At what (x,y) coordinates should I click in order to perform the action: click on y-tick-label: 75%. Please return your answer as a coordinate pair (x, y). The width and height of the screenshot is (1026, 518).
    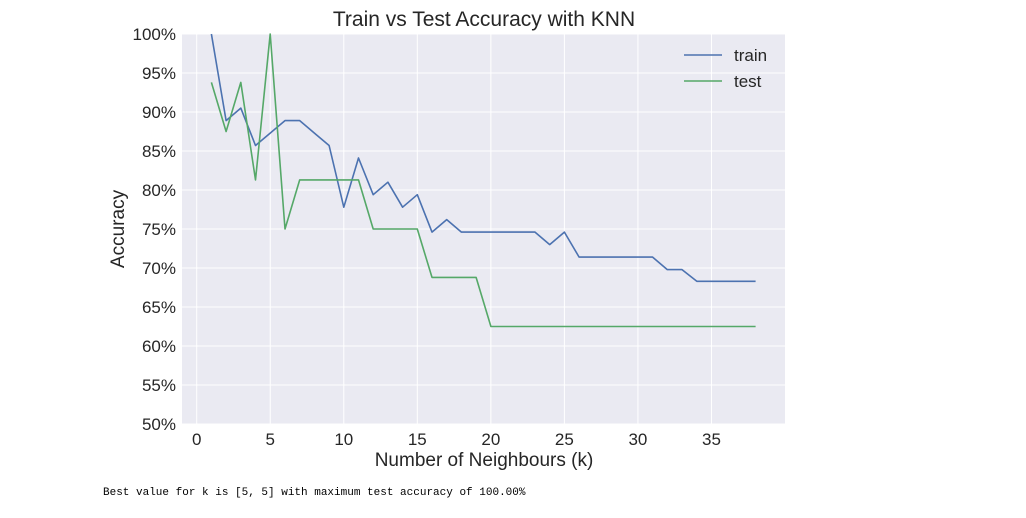
    Looking at the image, I should click on (159, 229).